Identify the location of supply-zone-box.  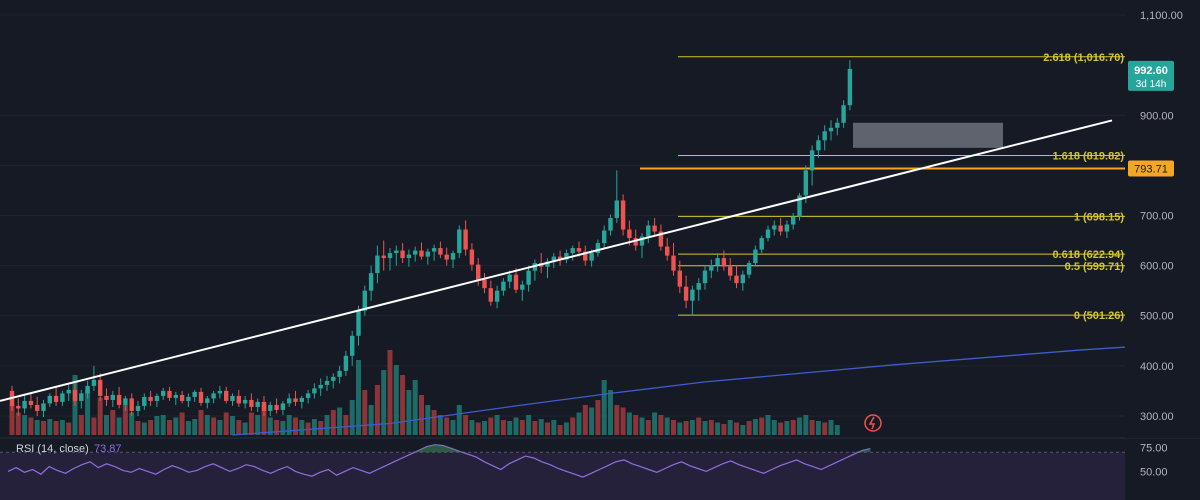
(928, 135).